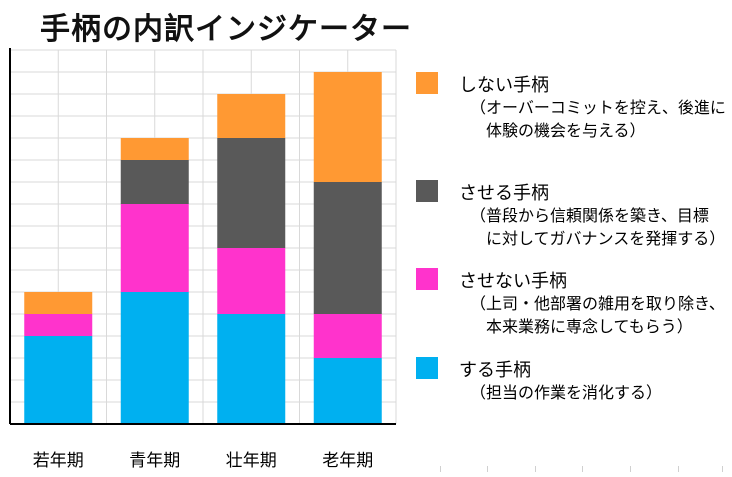 The image size is (732, 477). What do you see at coordinates (495, 370) in the screenshot?
I see `legend-label-3: する手柄` at bounding box center [495, 370].